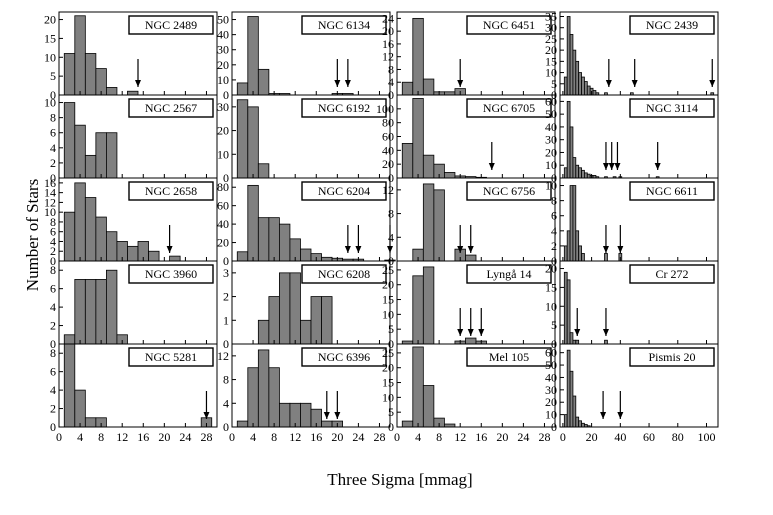 The height and width of the screenshot is (515, 773). I want to click on y-tick-label: 14, so click(50, 193).